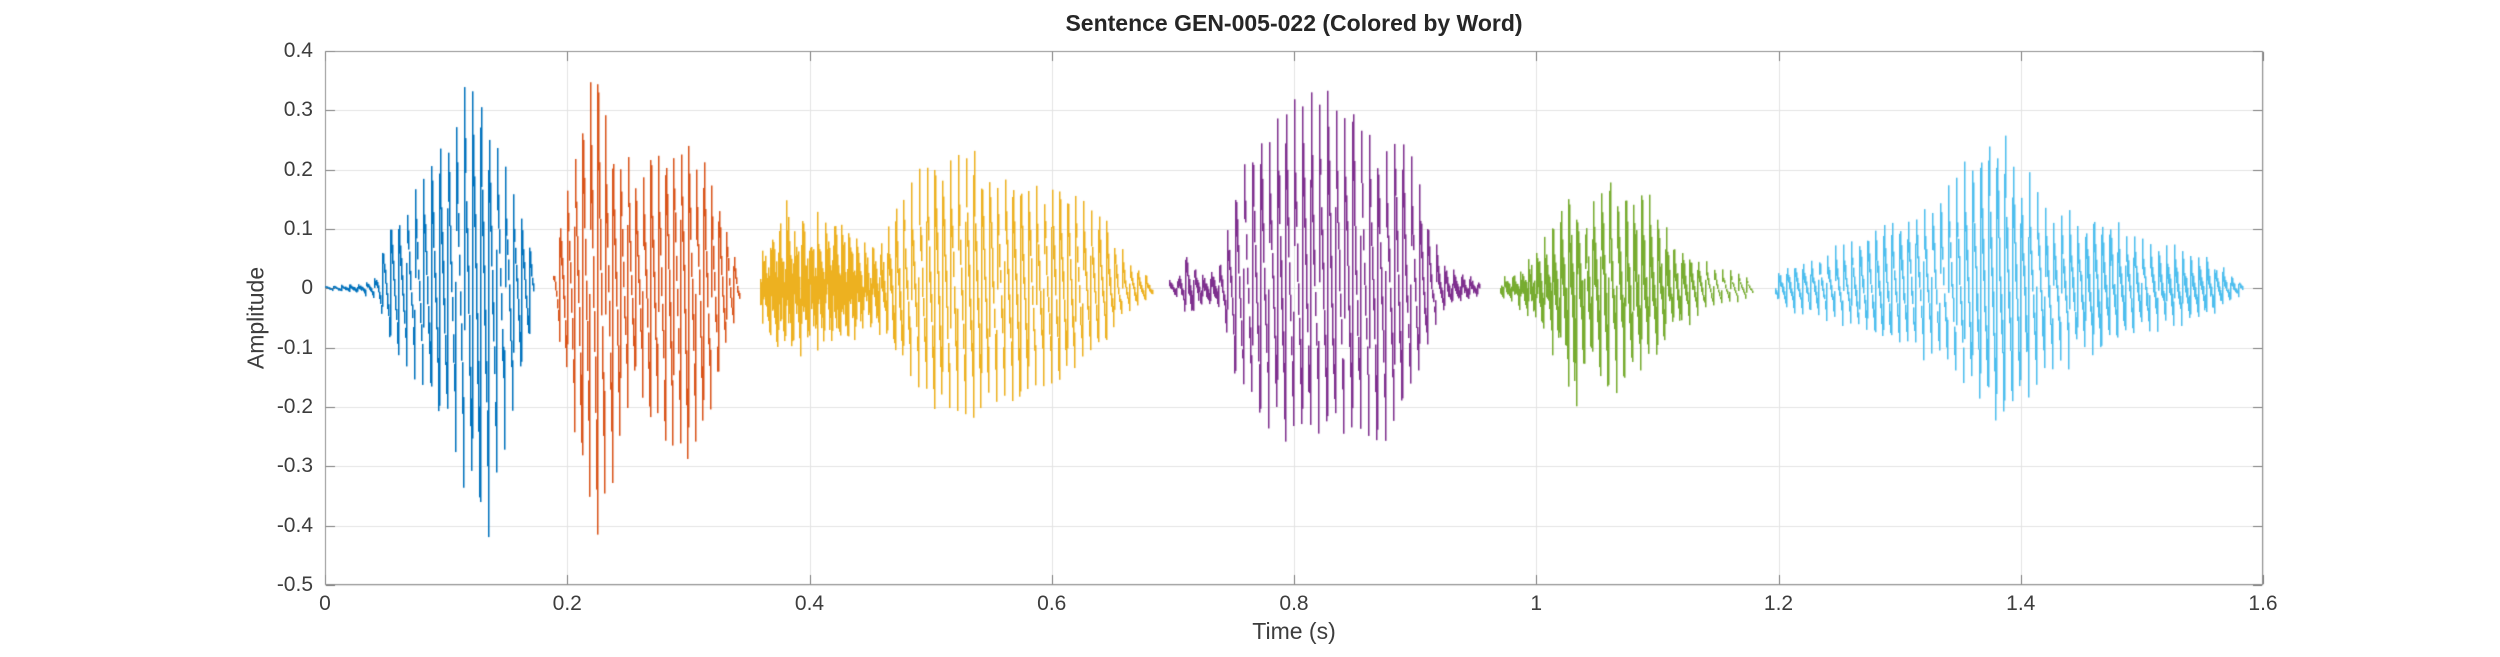 This screenshot has height=657, width=2500. I want to click on x-tick-label: 0.4, so click(809, 603).